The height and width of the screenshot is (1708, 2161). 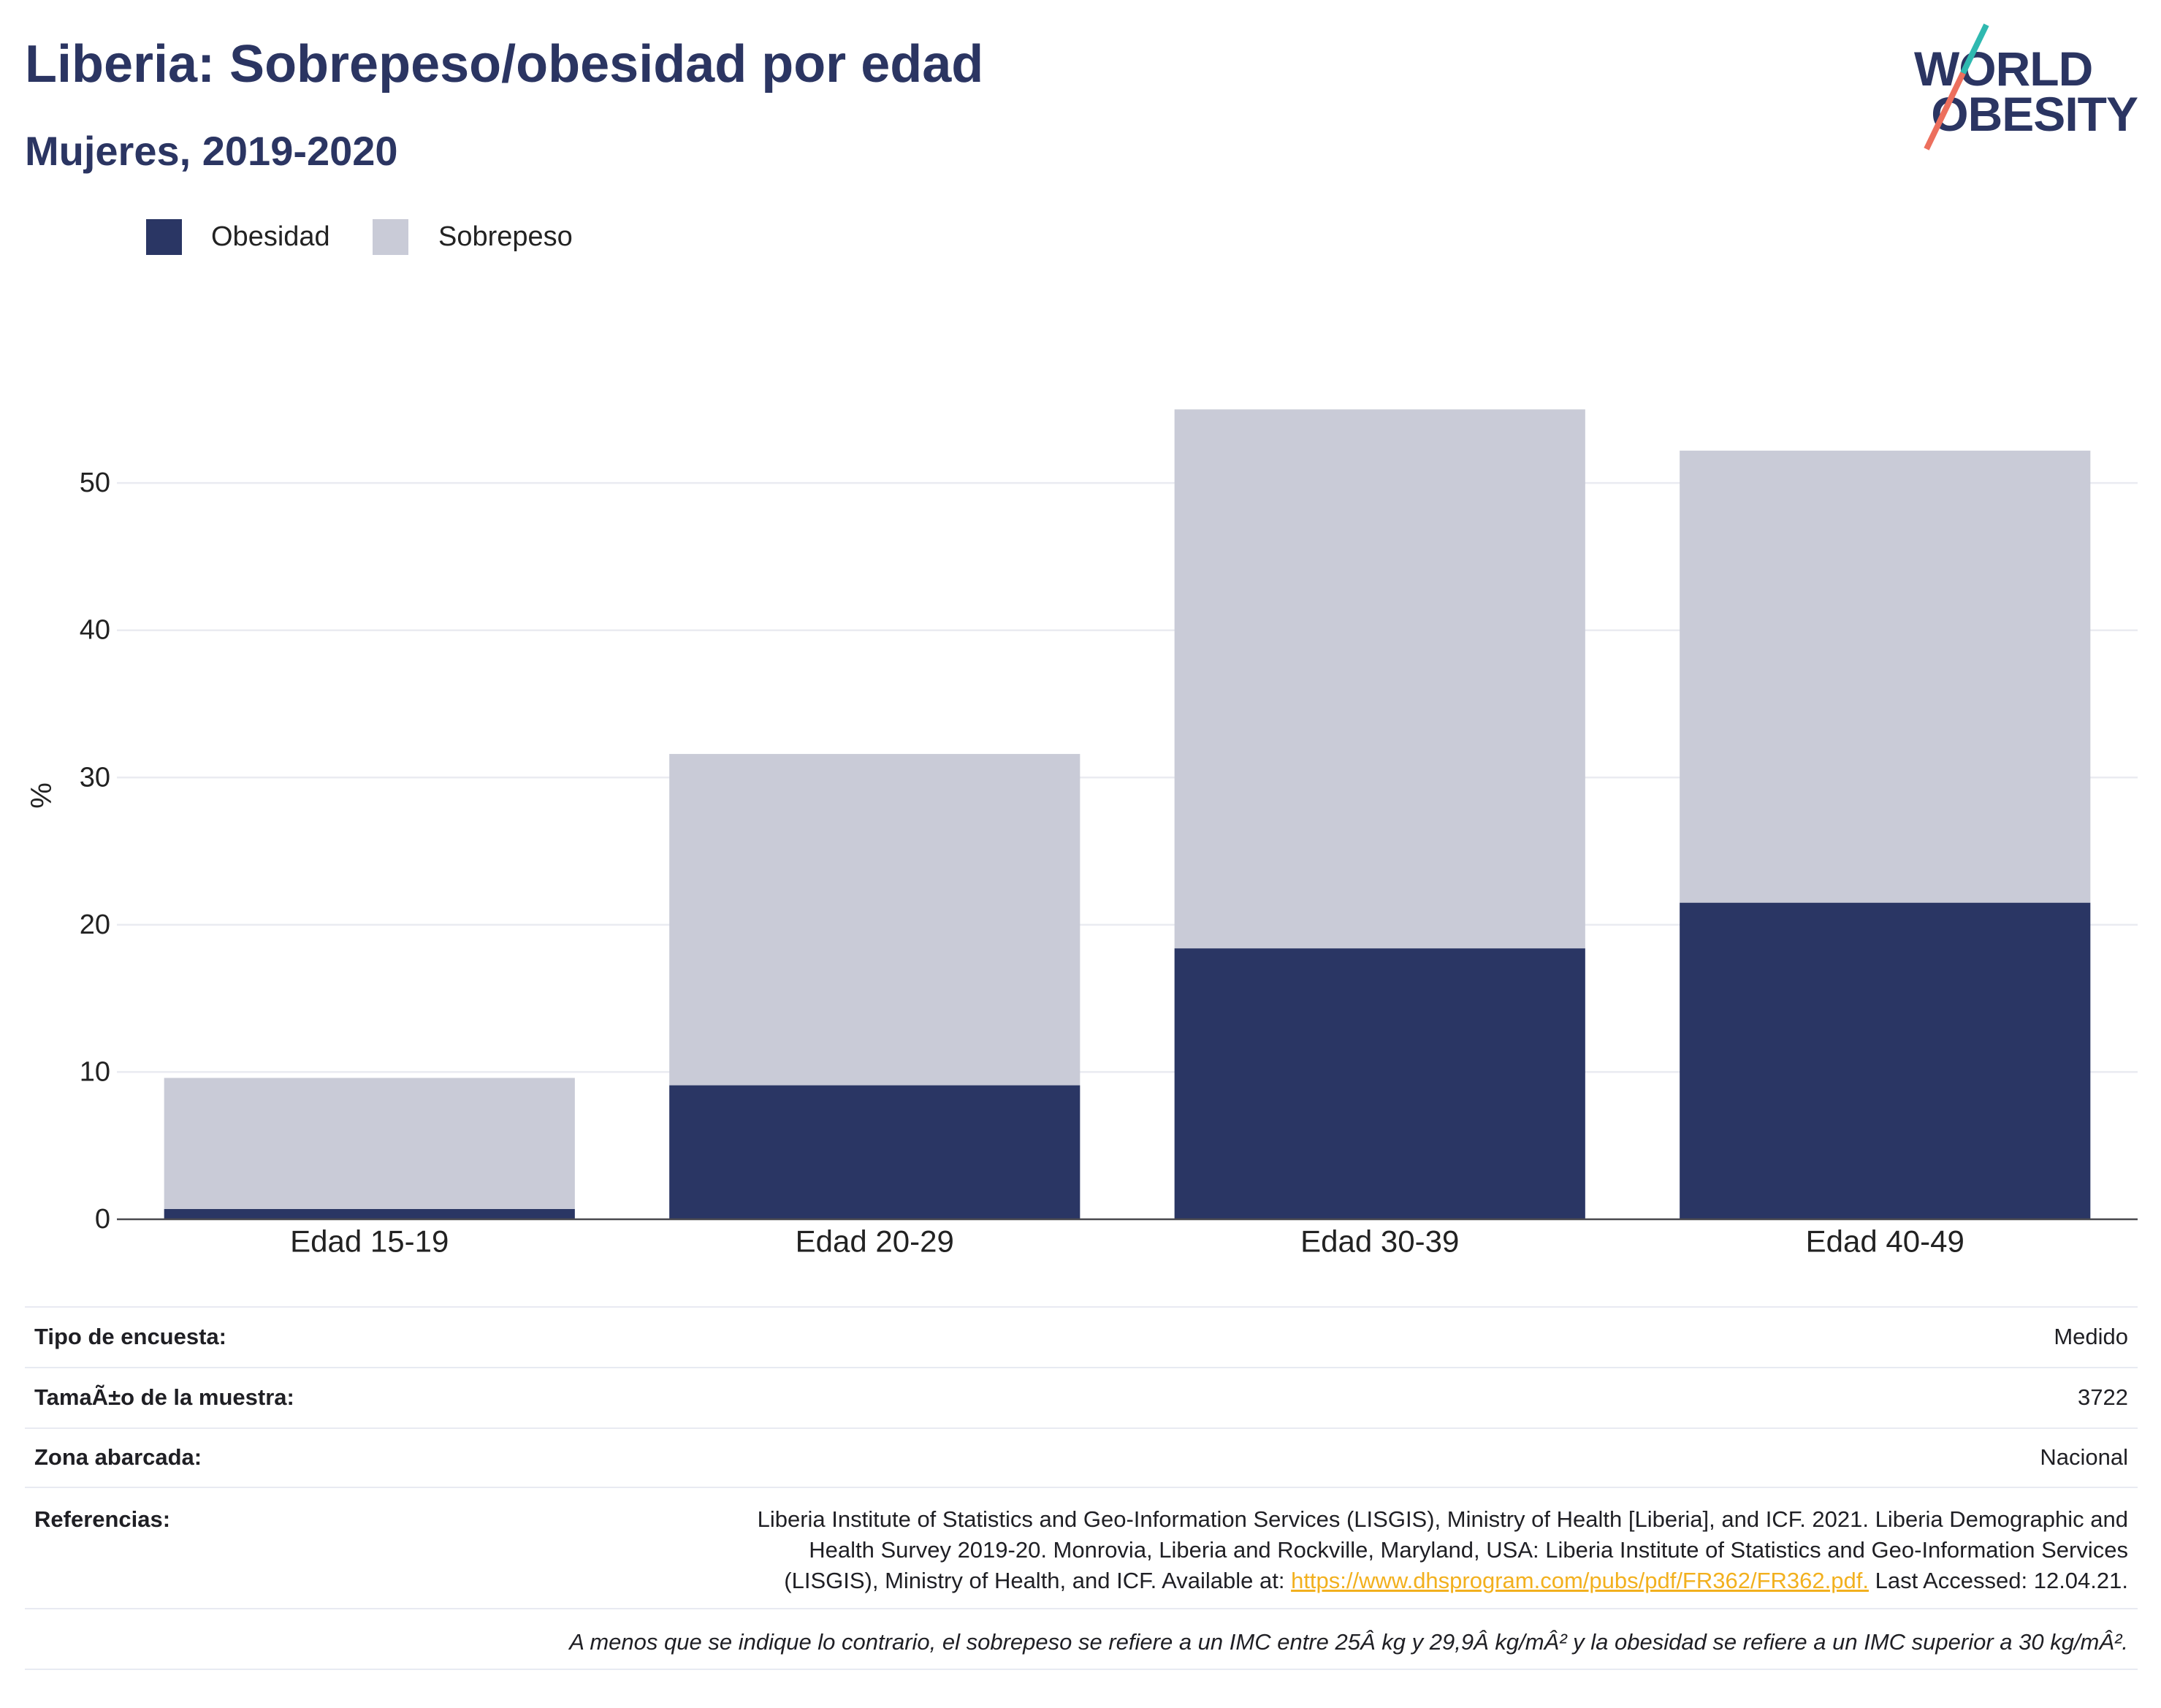 What do you see at coordinates (2103, 1397) in the screenshot?
I see `sample-size-value: 3722` at bounding box center [2103, 1397].